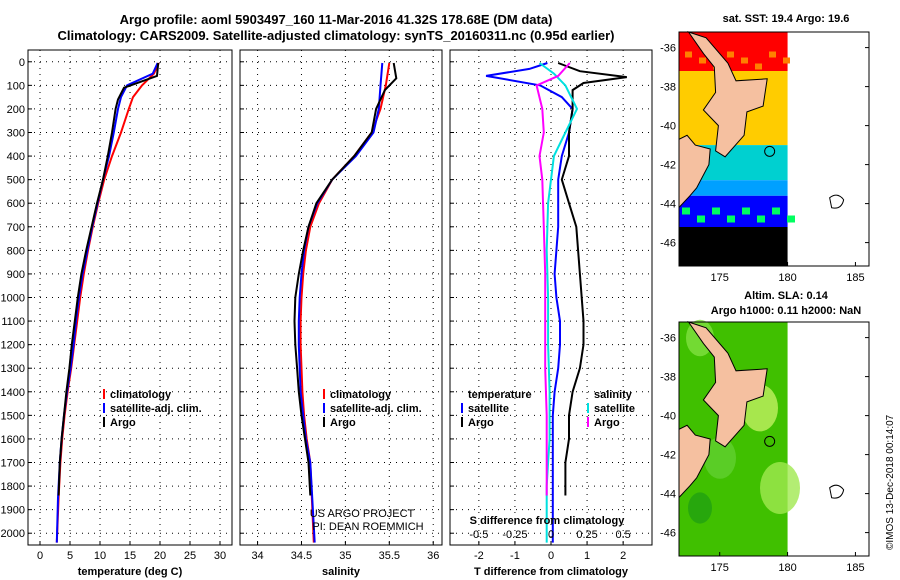  Describe the element at coordinates (367, 527) in the screenshot. I see `watermark-line2: PI: DEAN ROEMMICH` at that location.